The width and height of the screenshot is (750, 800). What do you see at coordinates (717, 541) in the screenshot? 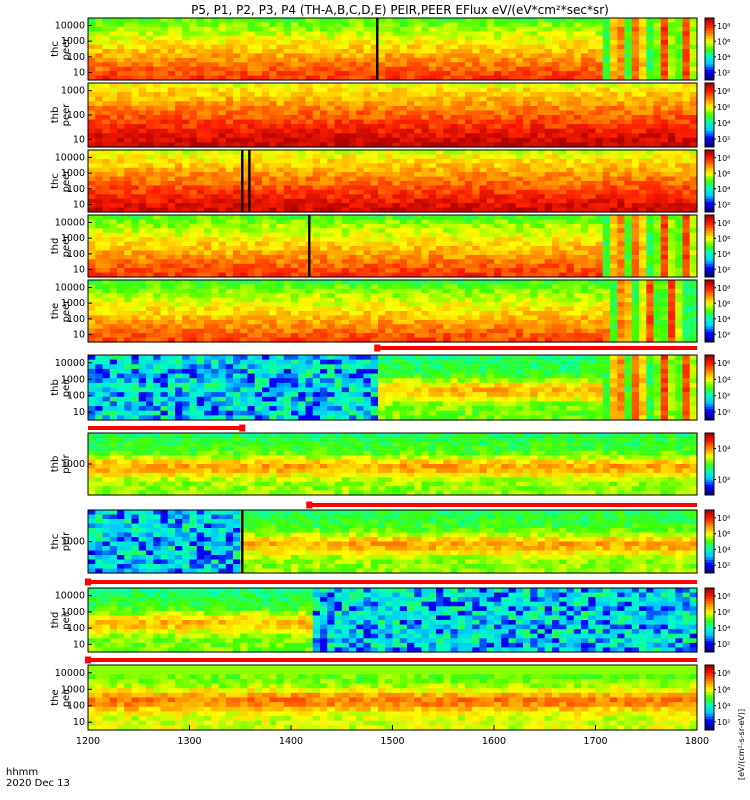
I see `panel-8-colorbar: 10² 10⁴ 10⁶ 10⁸` at bounding box center [717, 541].